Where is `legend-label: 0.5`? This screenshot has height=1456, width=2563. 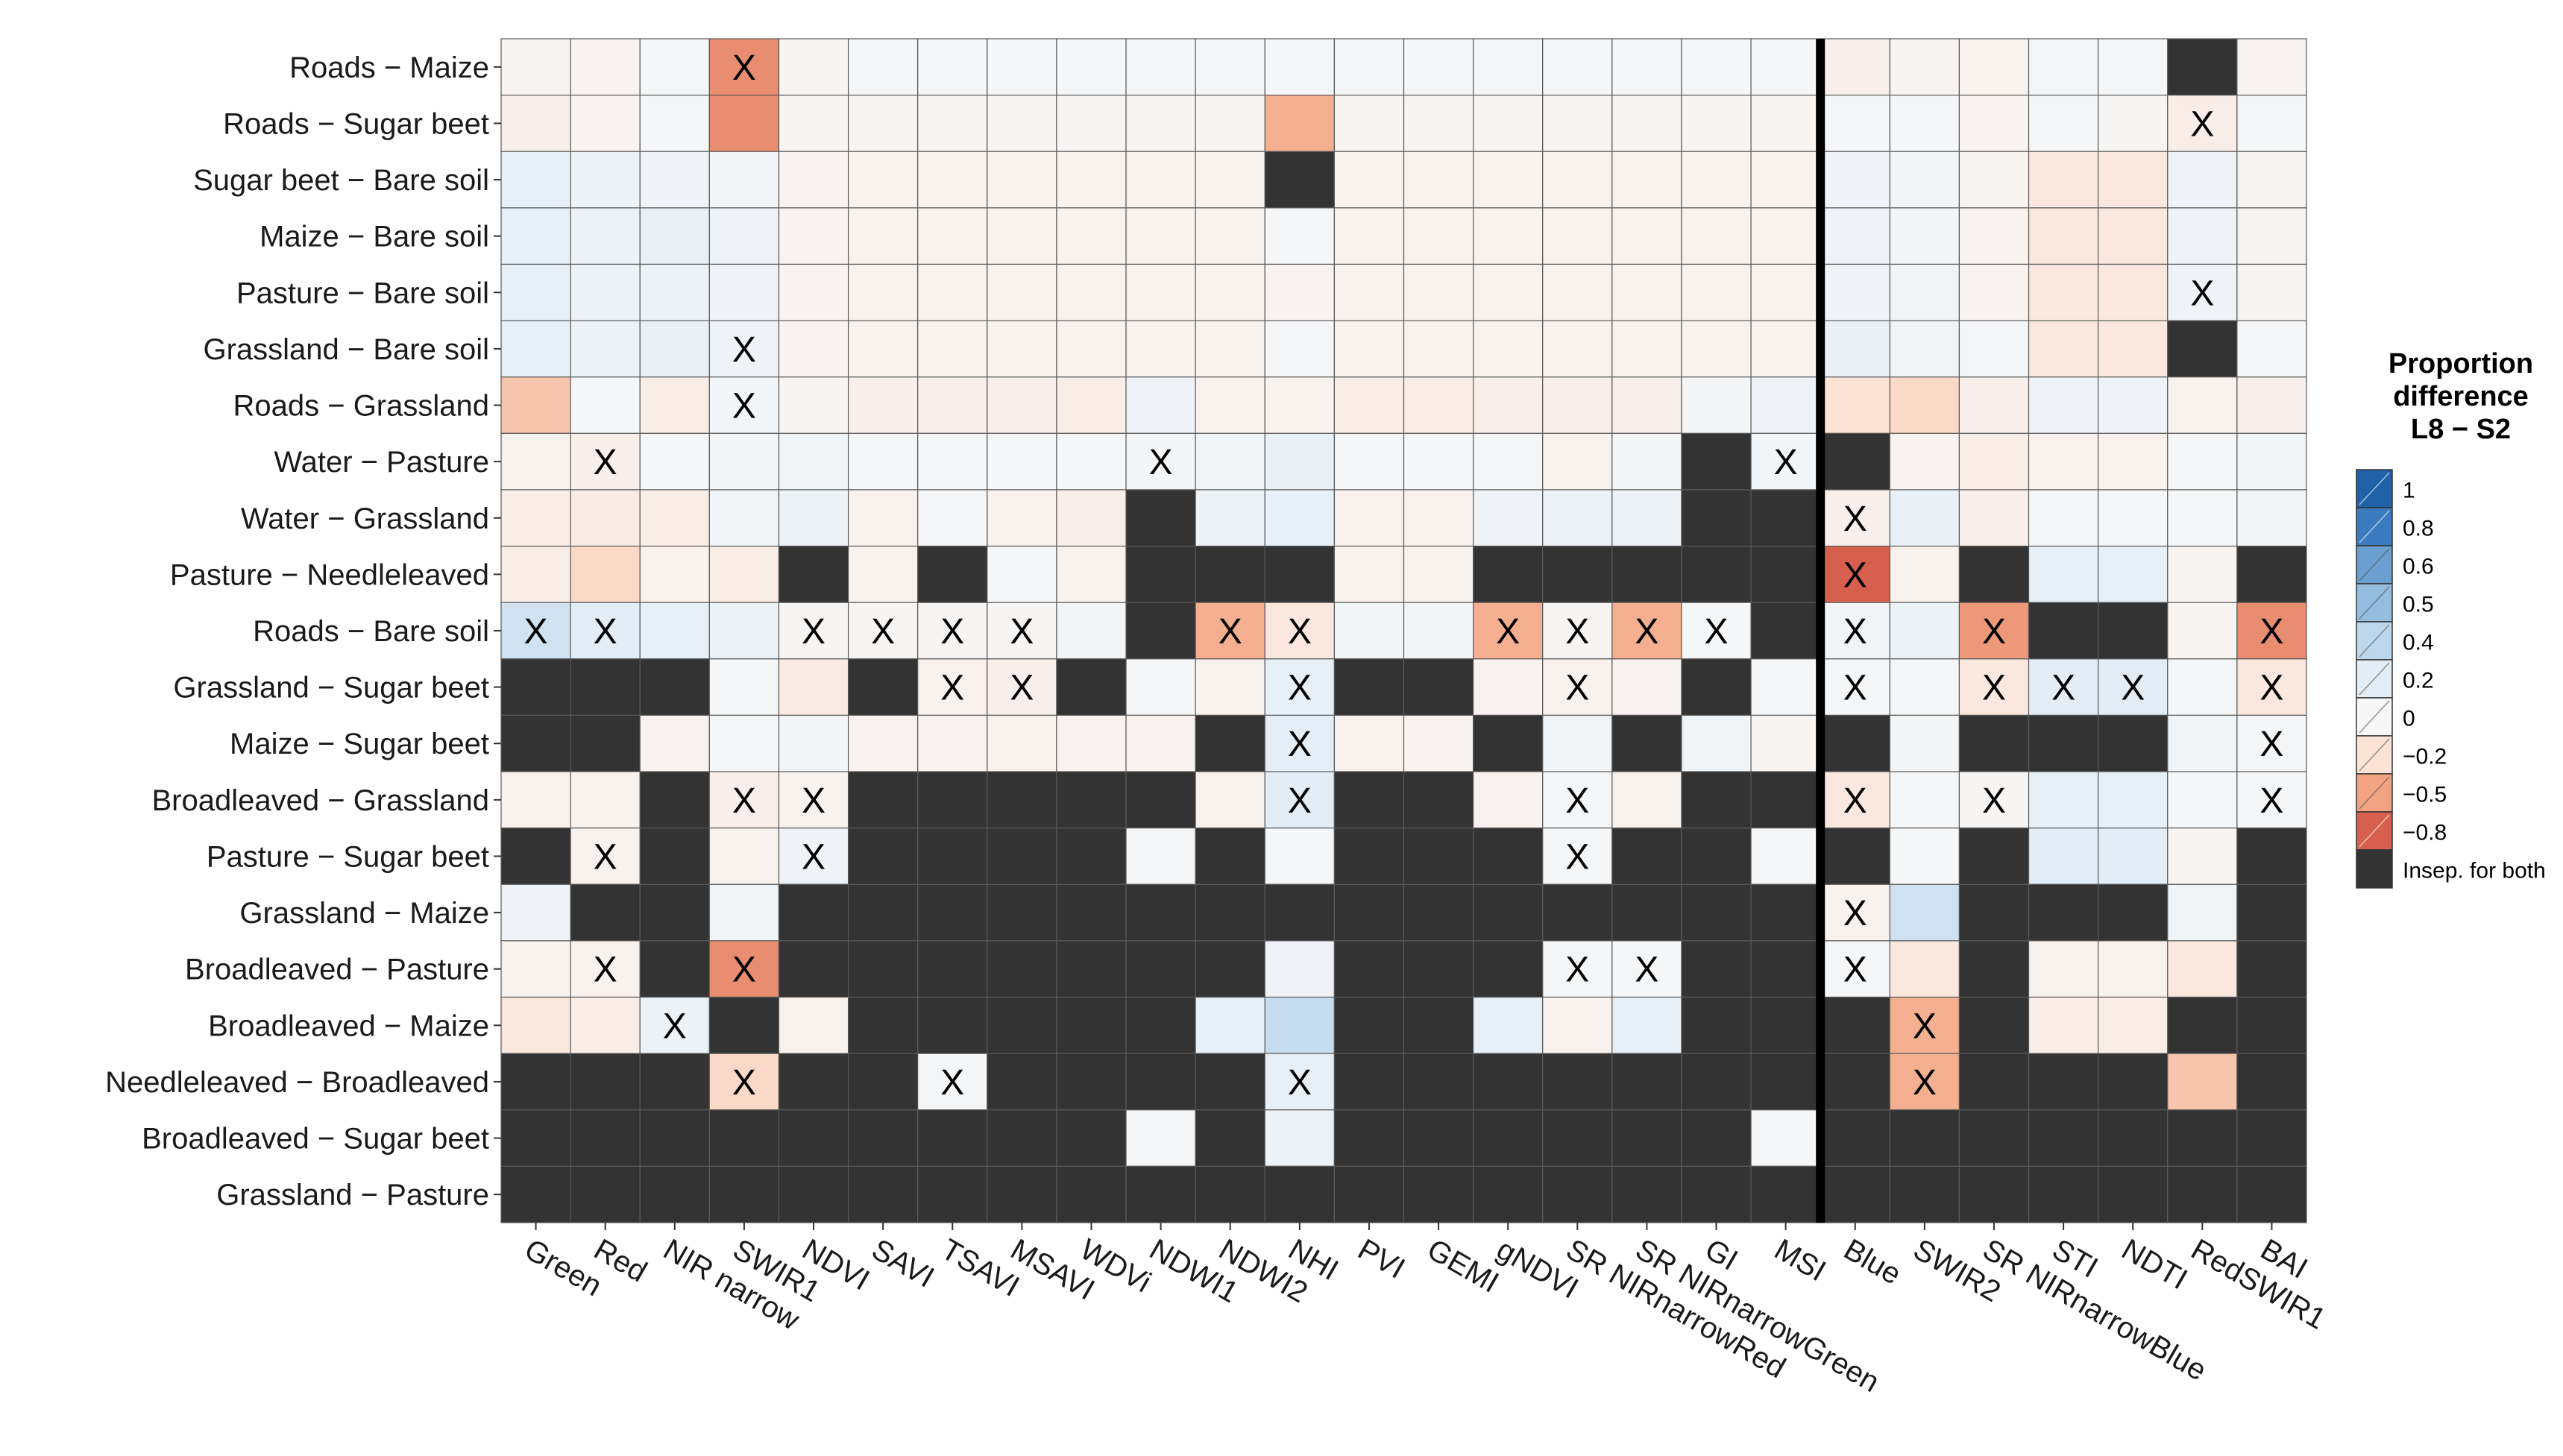 legend-label: 0.5 is located at coordinates (2418, 605).